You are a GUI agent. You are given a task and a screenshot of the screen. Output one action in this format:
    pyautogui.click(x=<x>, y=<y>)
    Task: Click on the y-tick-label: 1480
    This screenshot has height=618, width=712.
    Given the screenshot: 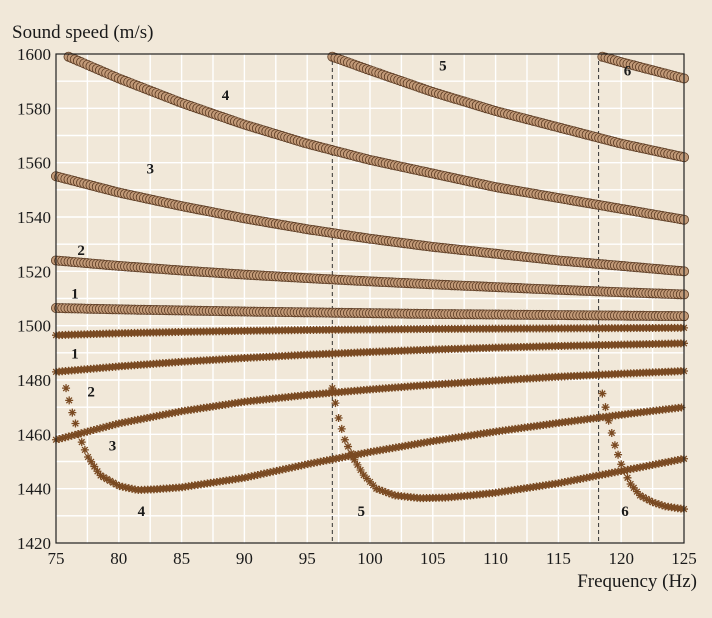 What is the action you would take?
    pyautogui.click(x=34, y=380)
    